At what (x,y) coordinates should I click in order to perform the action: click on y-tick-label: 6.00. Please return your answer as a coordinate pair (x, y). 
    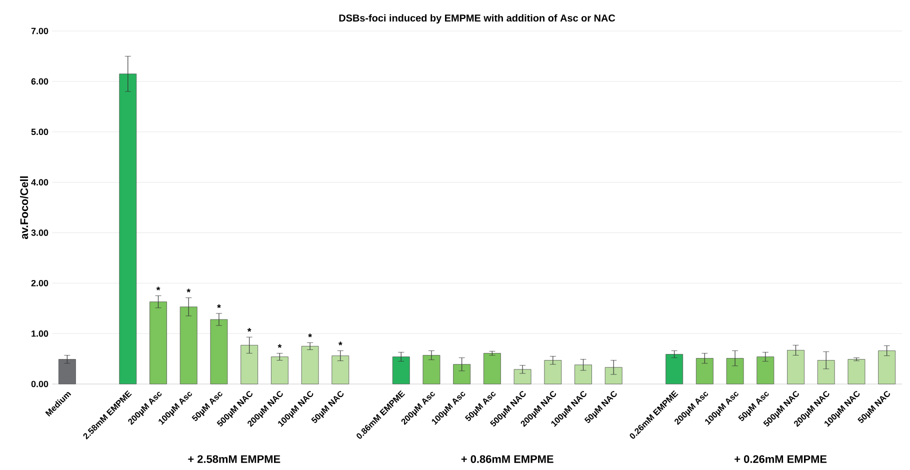
    Looking at the image, I should click on (39, 81).